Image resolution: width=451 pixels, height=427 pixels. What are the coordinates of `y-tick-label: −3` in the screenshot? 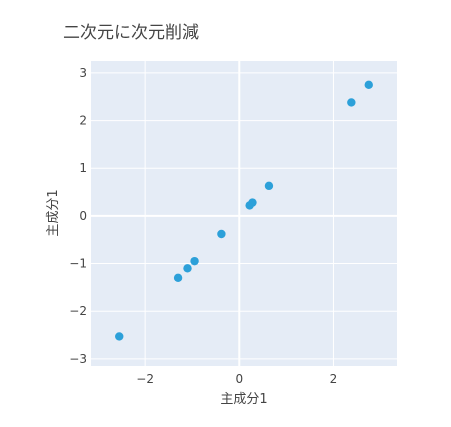 It's located at (78, 359).